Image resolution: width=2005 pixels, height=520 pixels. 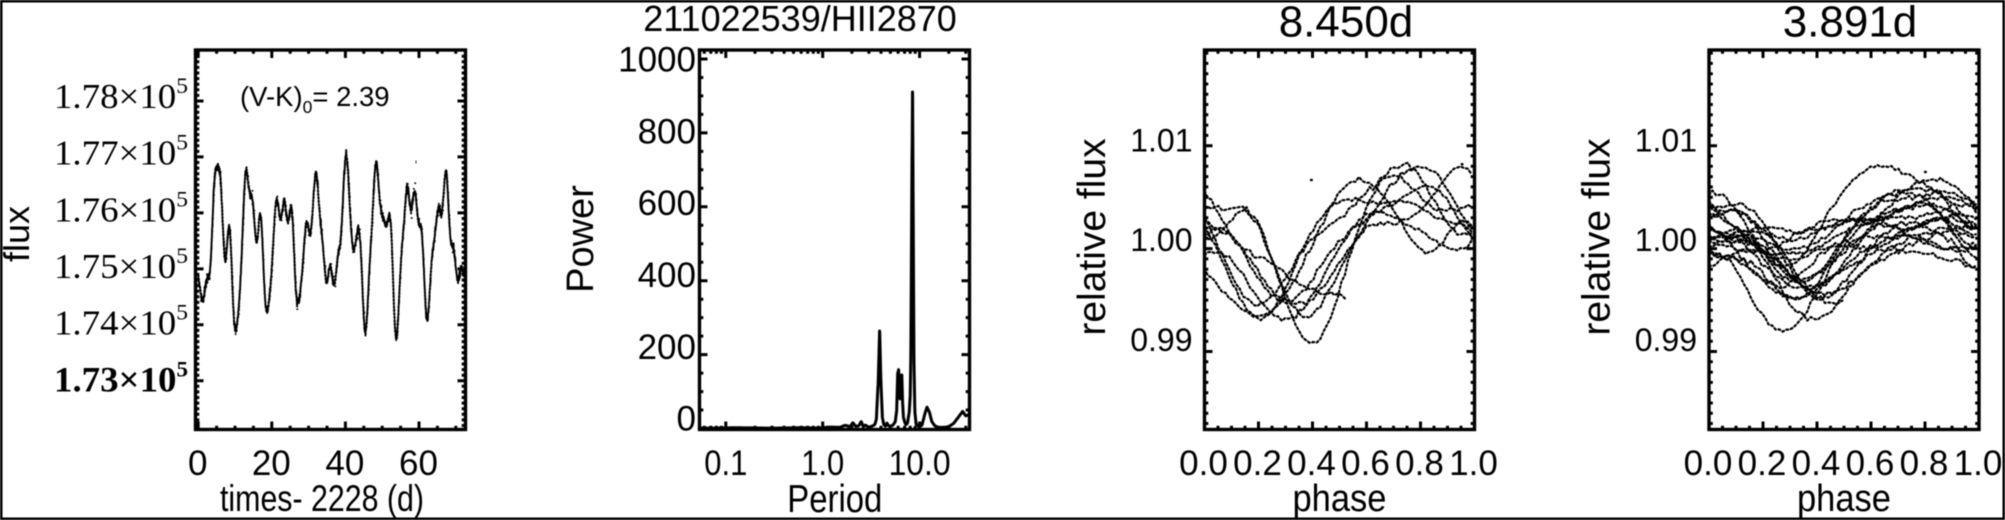 What do you see at coordinates (667, 347) in the screenshot?
I see `svg-text: 200` at bounding box center [667, 347].